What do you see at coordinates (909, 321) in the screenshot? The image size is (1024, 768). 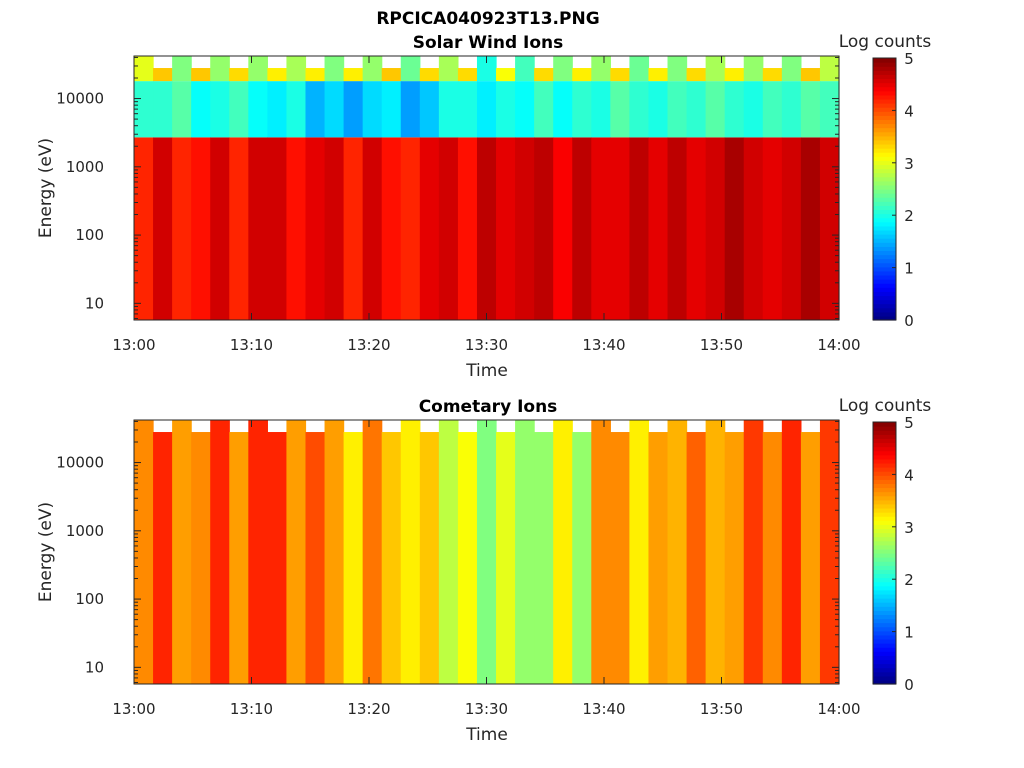 I see `colorbar-tick-label: 0` at bounding box center [909, 321].